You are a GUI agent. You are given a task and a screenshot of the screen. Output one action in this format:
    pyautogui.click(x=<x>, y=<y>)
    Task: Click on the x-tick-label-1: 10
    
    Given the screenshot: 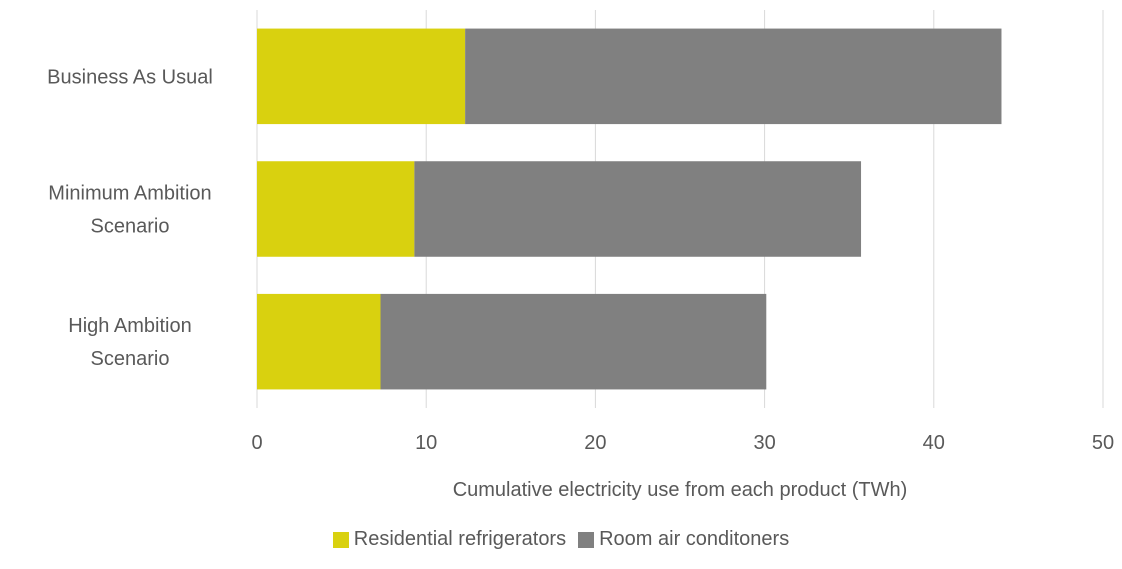 What is the action you would take?
    pyautogui.click(x=426, y=443)
    